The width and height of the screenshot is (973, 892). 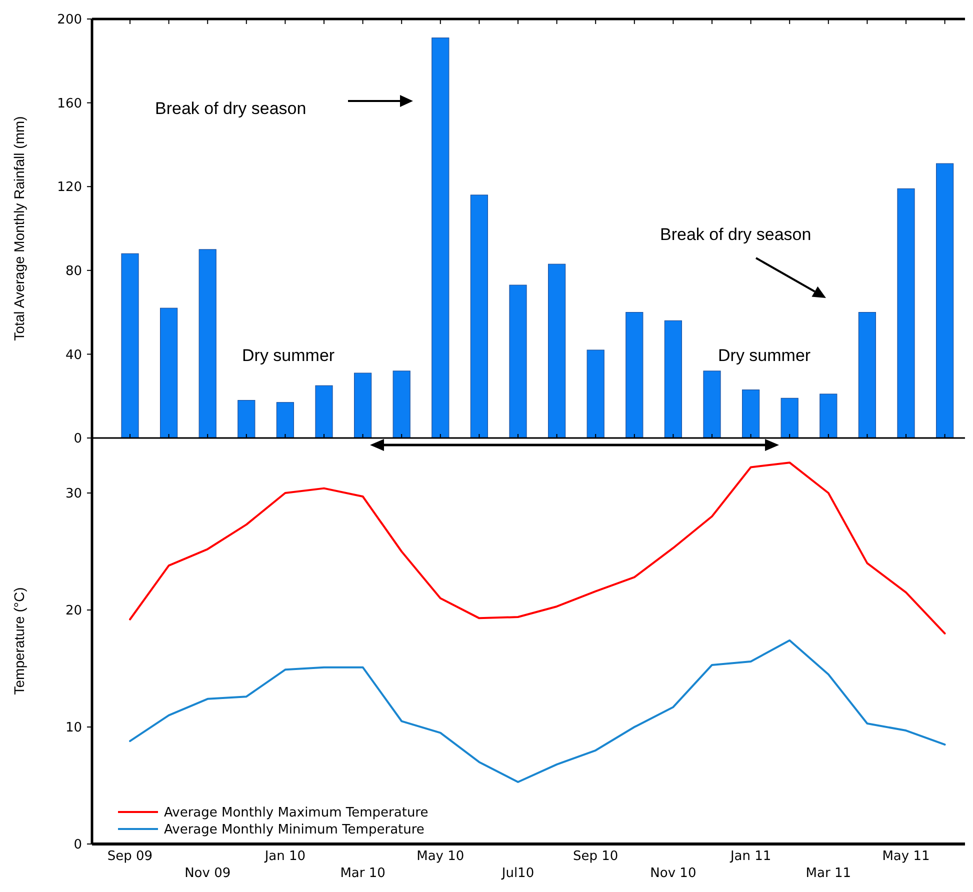 I want to click on x-tick-label: May 11, so click(x=906, y=856).